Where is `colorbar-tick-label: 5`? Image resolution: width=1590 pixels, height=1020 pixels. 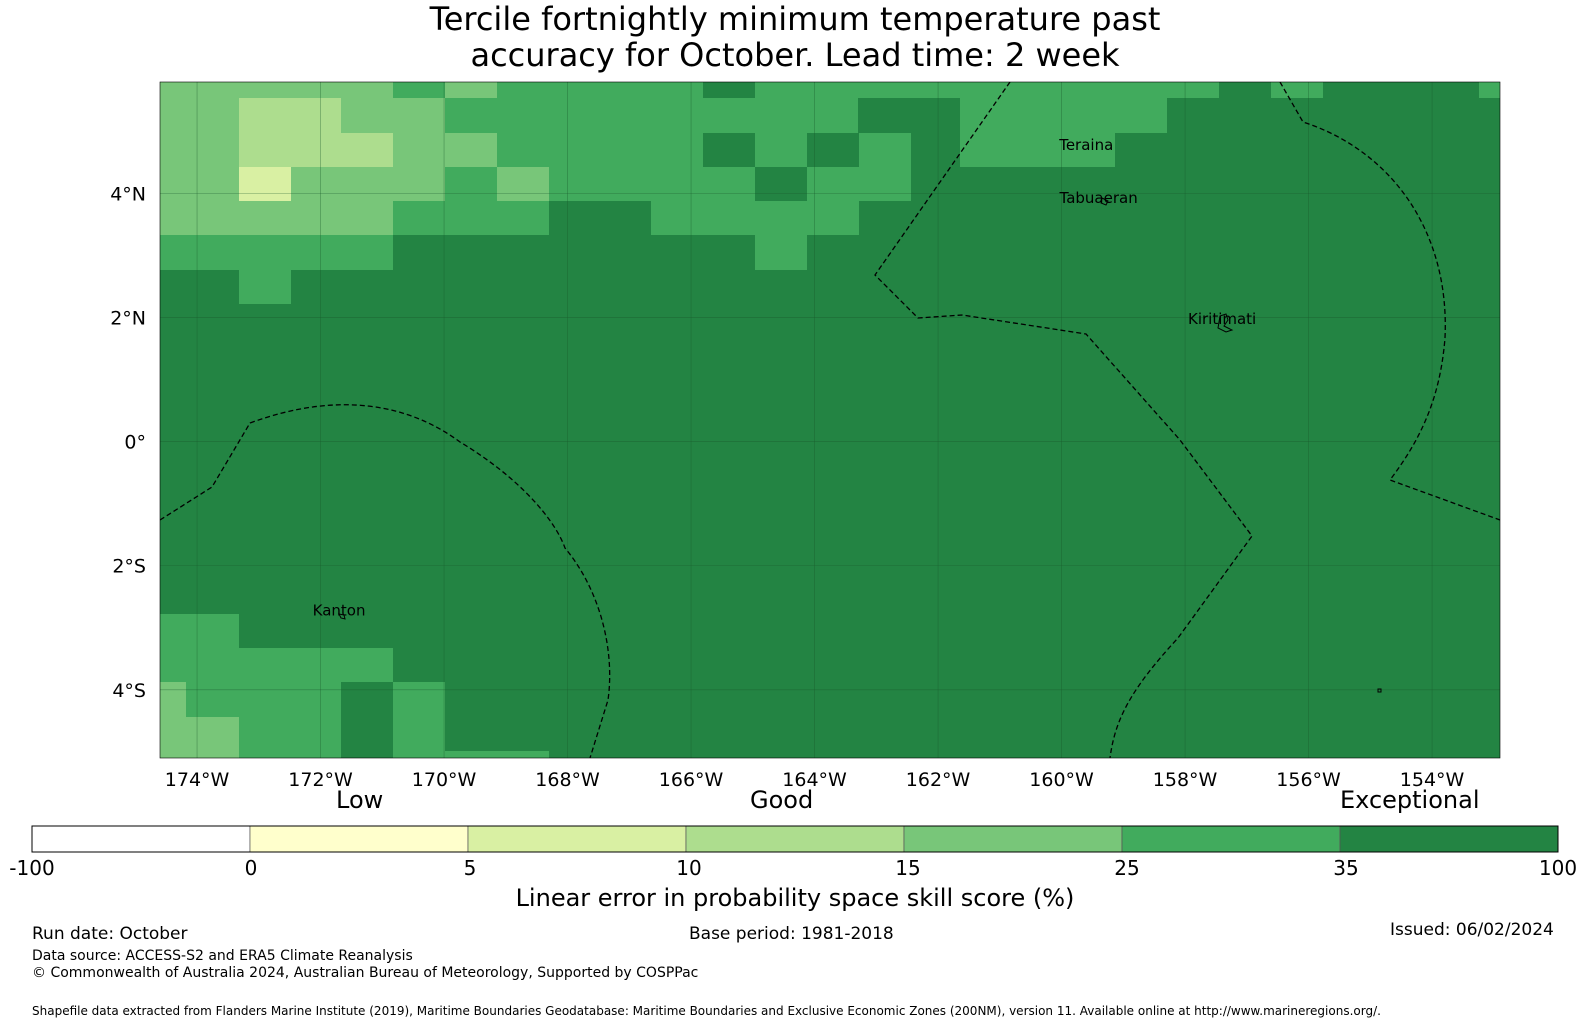 colorbar-tick-label: 5 is located at coordinates (470, 868).